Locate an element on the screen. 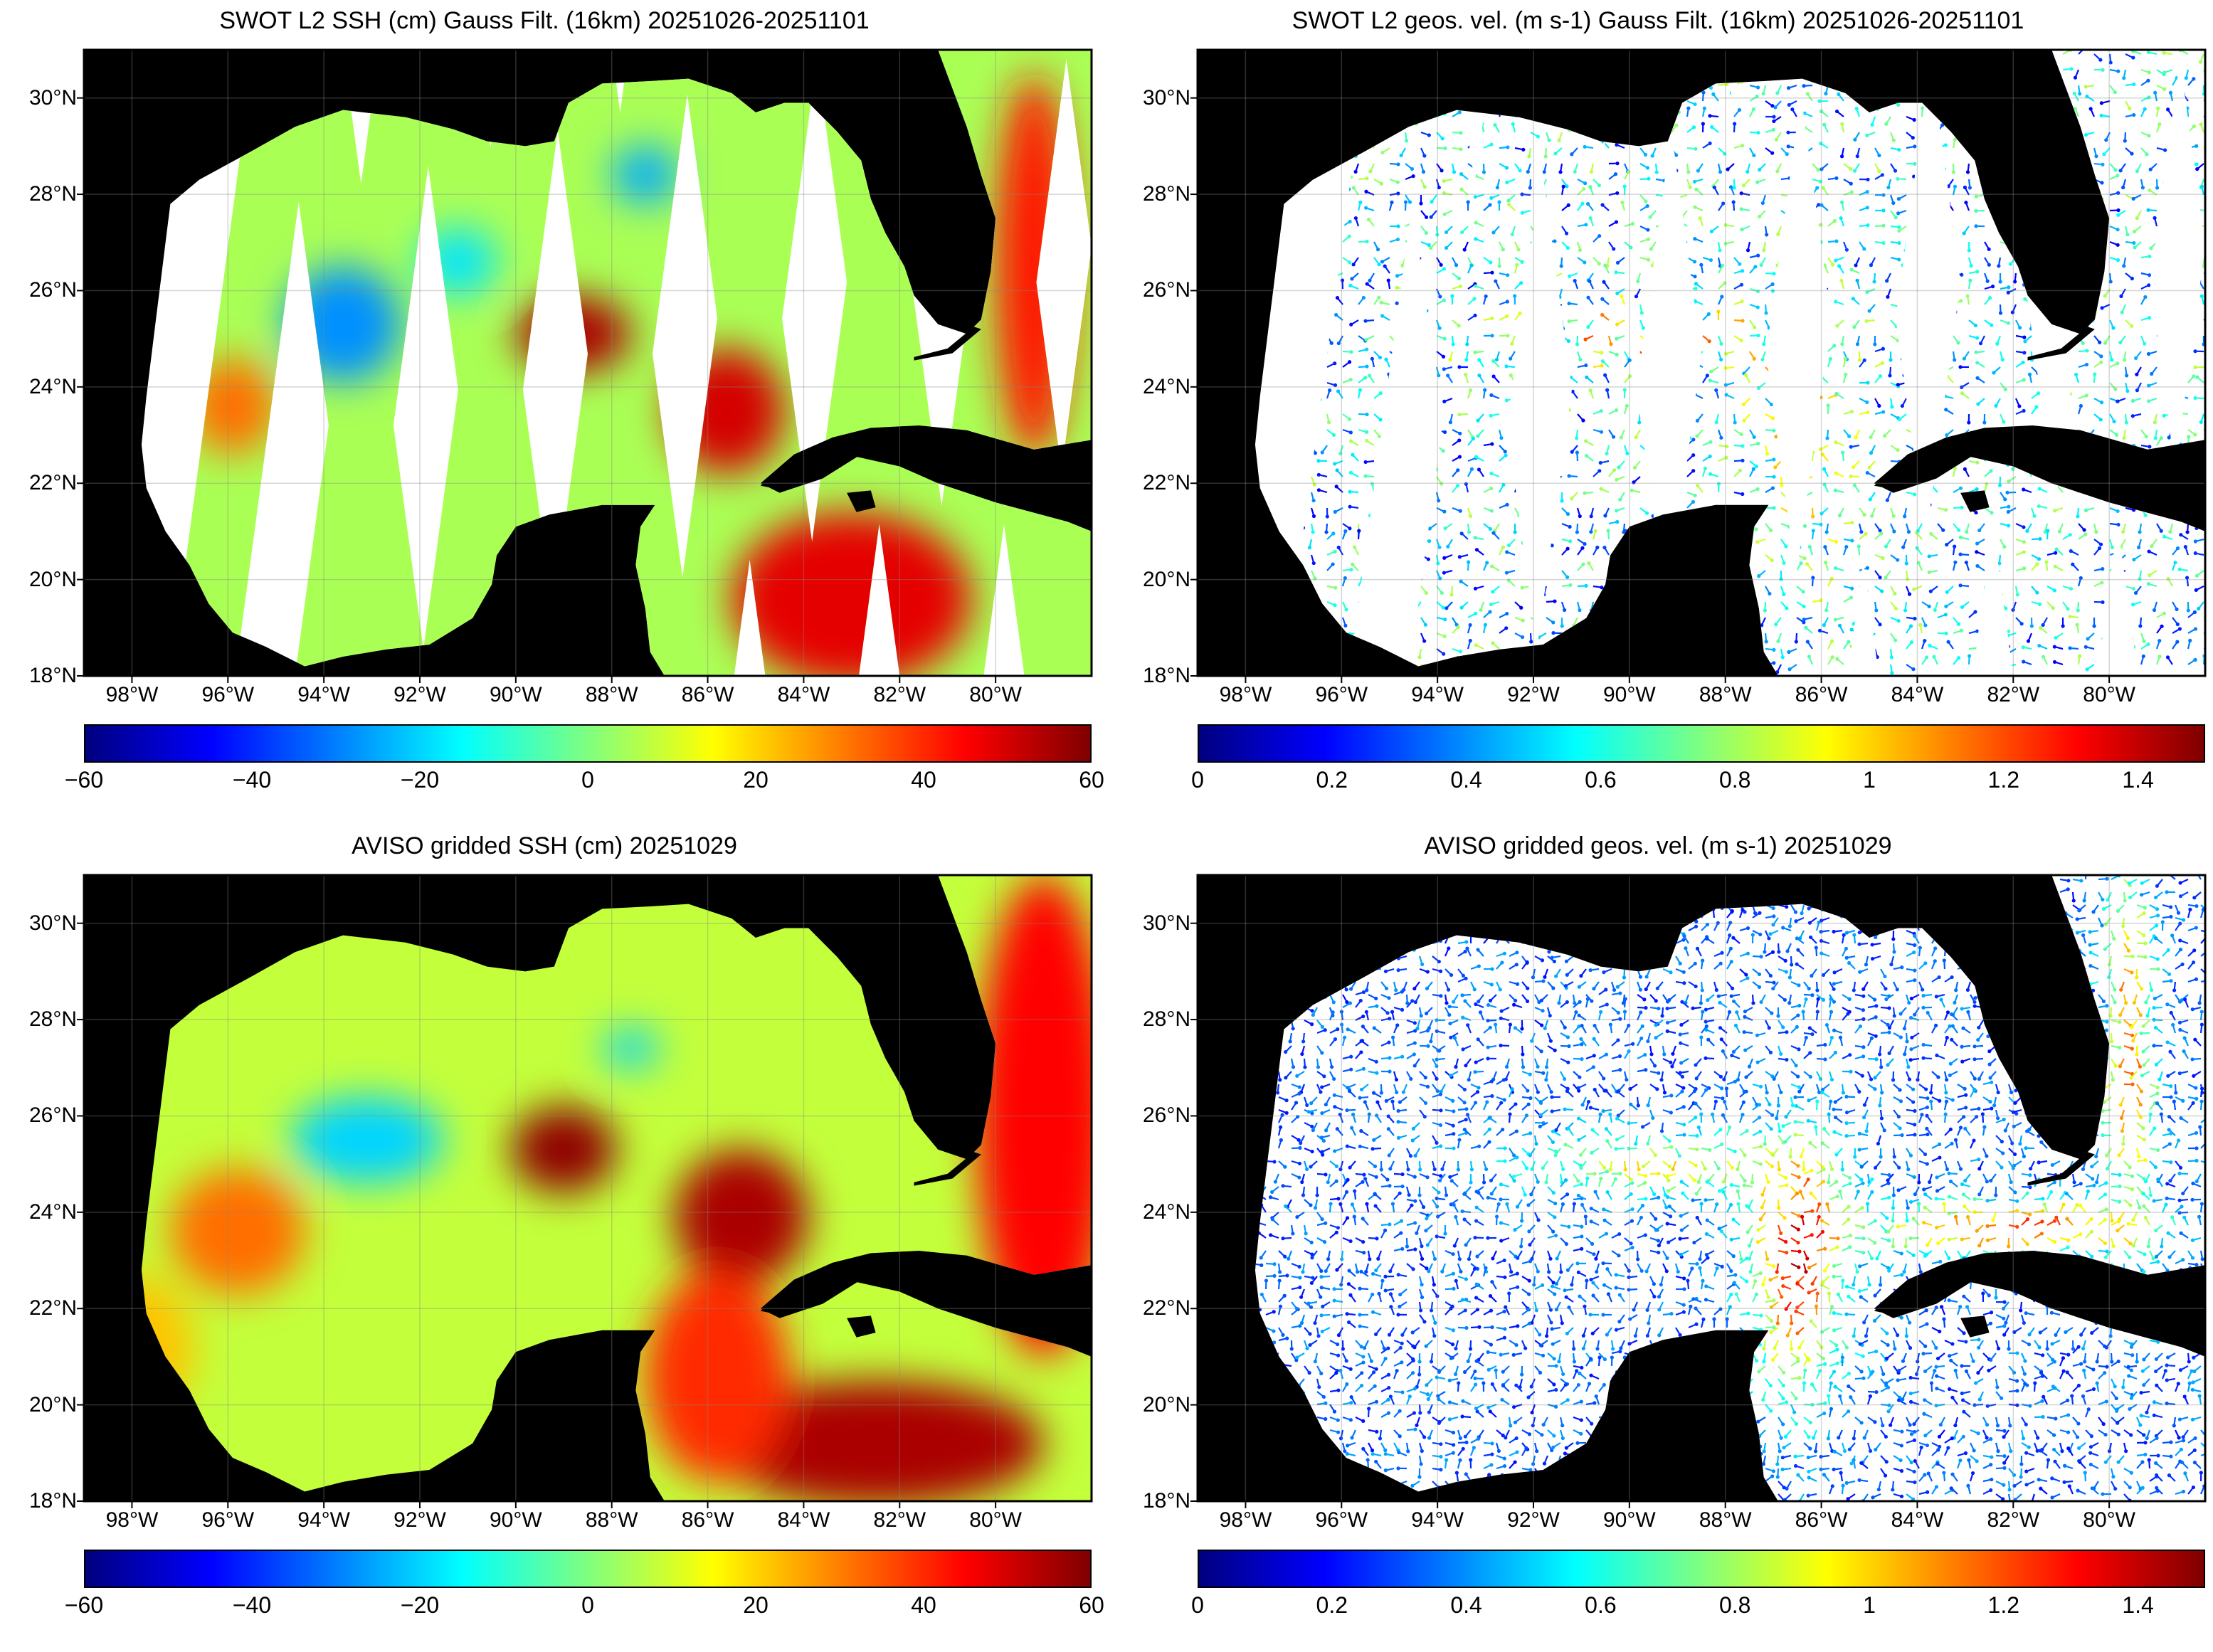 The width and height of the screenshot is (2213, 1652). colorbar-tick-label: −20 is located at coordinates (420, 1605).